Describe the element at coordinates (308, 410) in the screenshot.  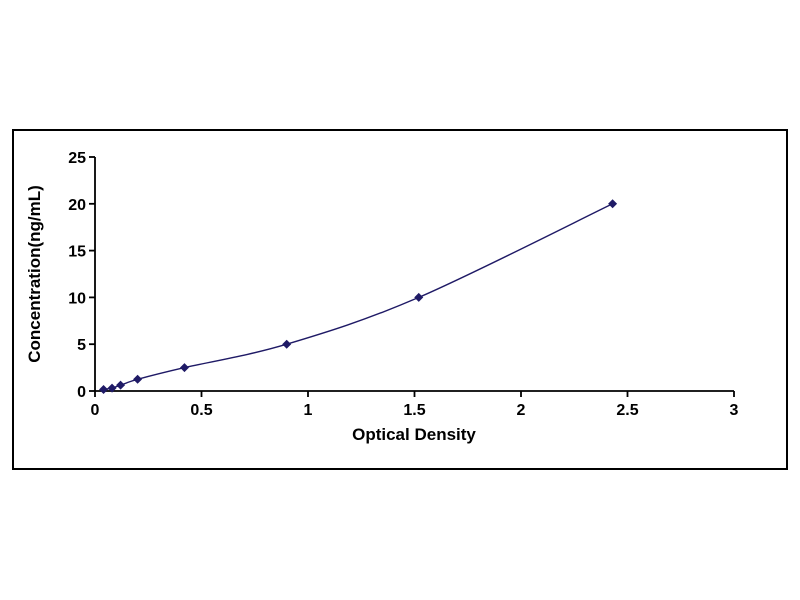
I see `x-tick-label: 1` at that location.